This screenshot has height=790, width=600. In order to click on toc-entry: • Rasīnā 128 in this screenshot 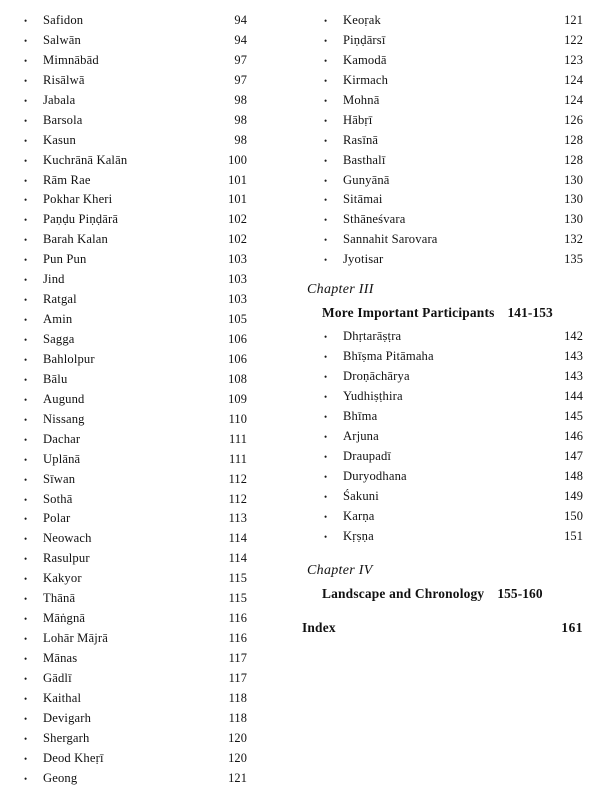, I will do `click(450, 141)`.